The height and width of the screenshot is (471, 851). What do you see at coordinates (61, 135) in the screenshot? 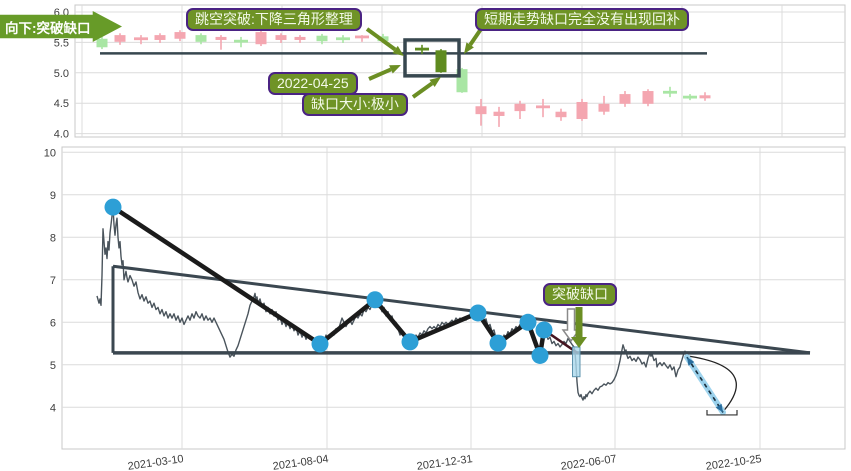
I see `y-tick-label: 4.0` at bounding box center [61, 135].